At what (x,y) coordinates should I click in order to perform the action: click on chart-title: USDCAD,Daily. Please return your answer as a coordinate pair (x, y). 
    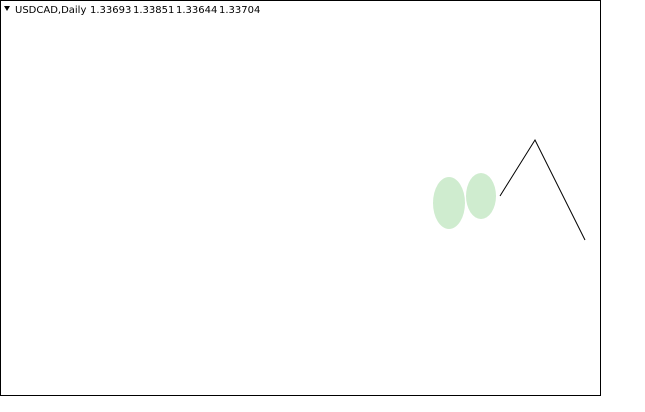
    Looking at the image, I should click on (50, 10).